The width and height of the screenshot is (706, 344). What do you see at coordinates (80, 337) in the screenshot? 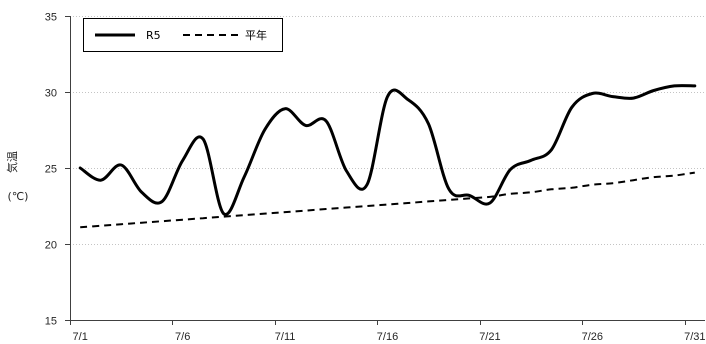
I see `x-tick-label: 7/1` at bounding box center [80, 337].